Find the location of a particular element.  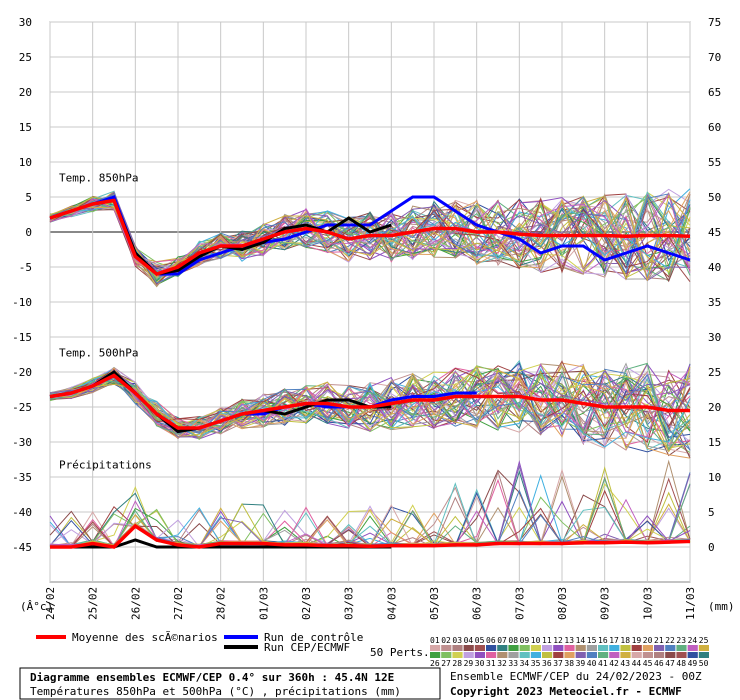

pert-number: 14 is located at coordinates (581, 640).